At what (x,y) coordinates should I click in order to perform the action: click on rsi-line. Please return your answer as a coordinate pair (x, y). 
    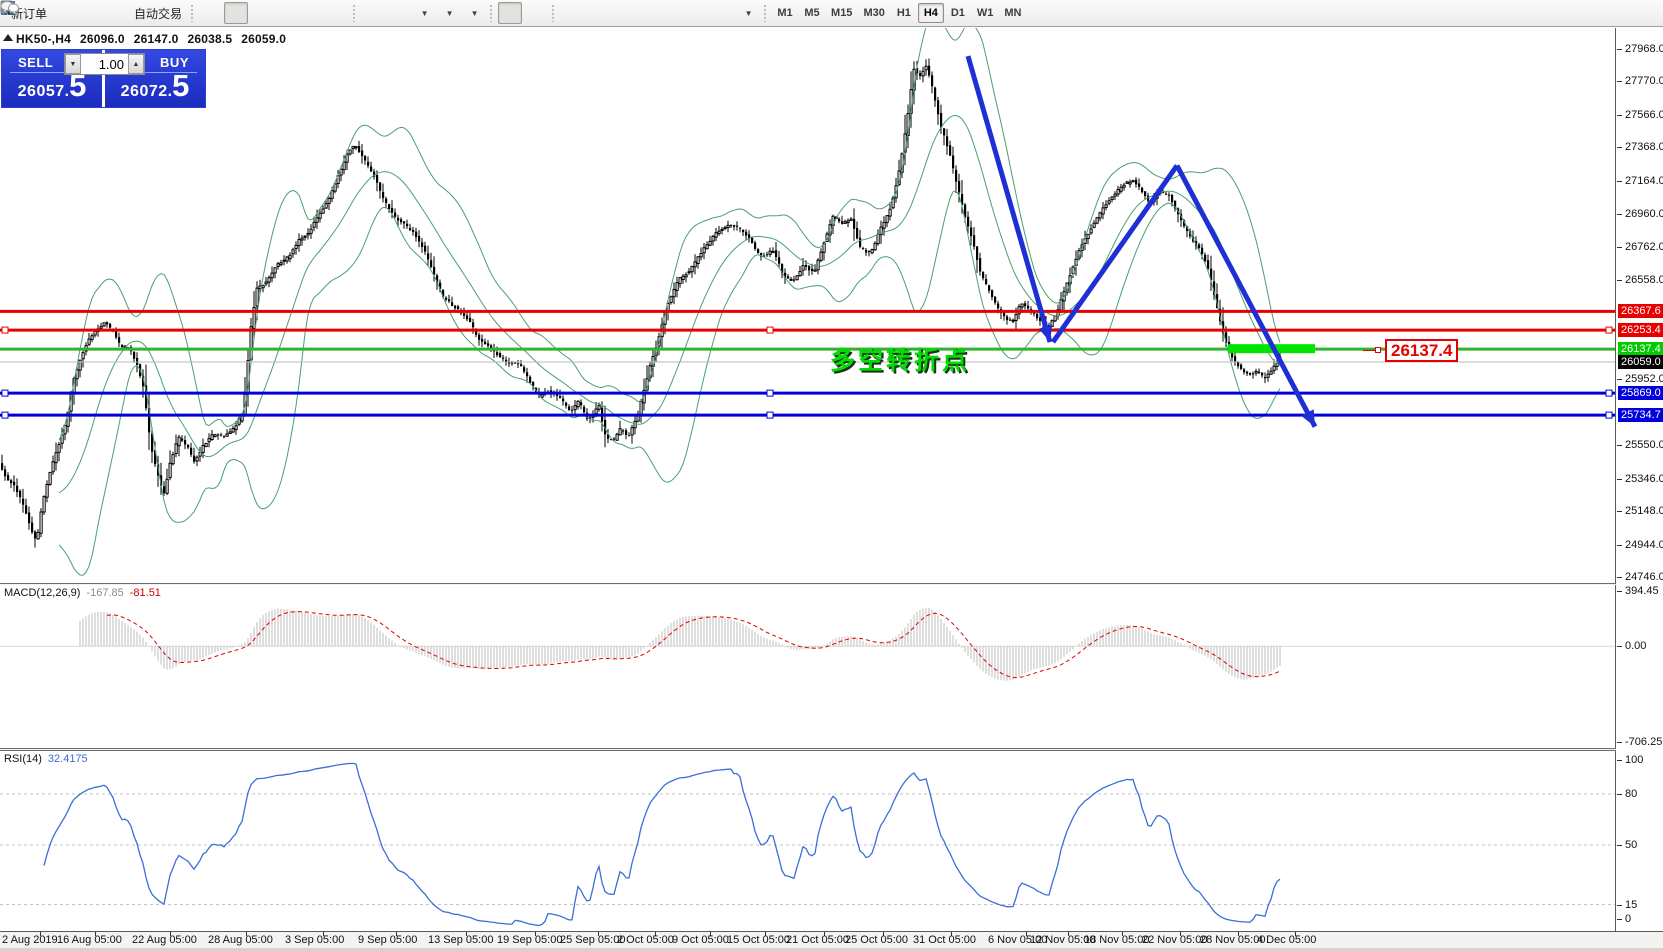
    Looking at the image, I should click on (662, 844).